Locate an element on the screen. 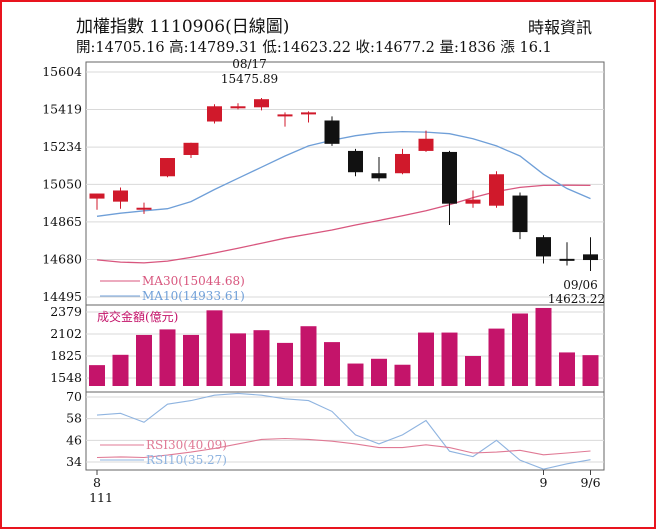  ma30-legend: MA30(15044.68) is located at coordinates (193, 281).